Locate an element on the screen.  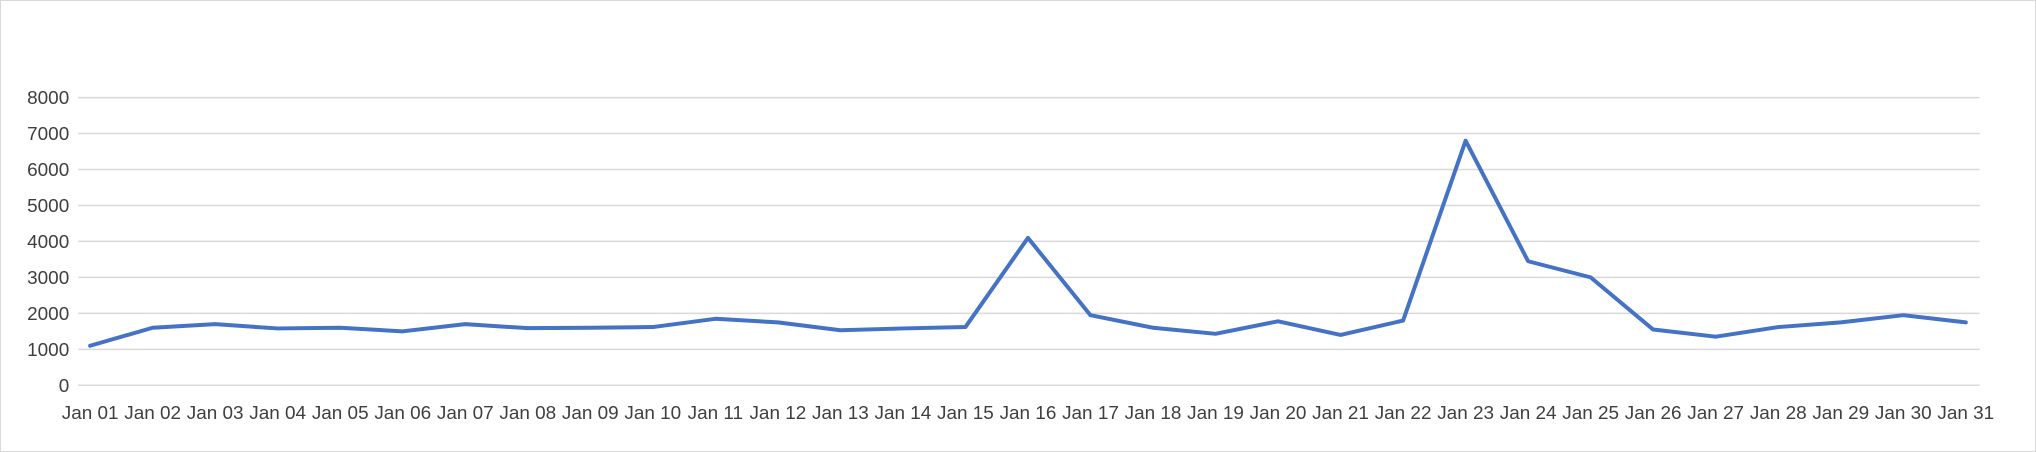
x-axis-tick-label: Jan 08 is located at coordinates (527, 413).